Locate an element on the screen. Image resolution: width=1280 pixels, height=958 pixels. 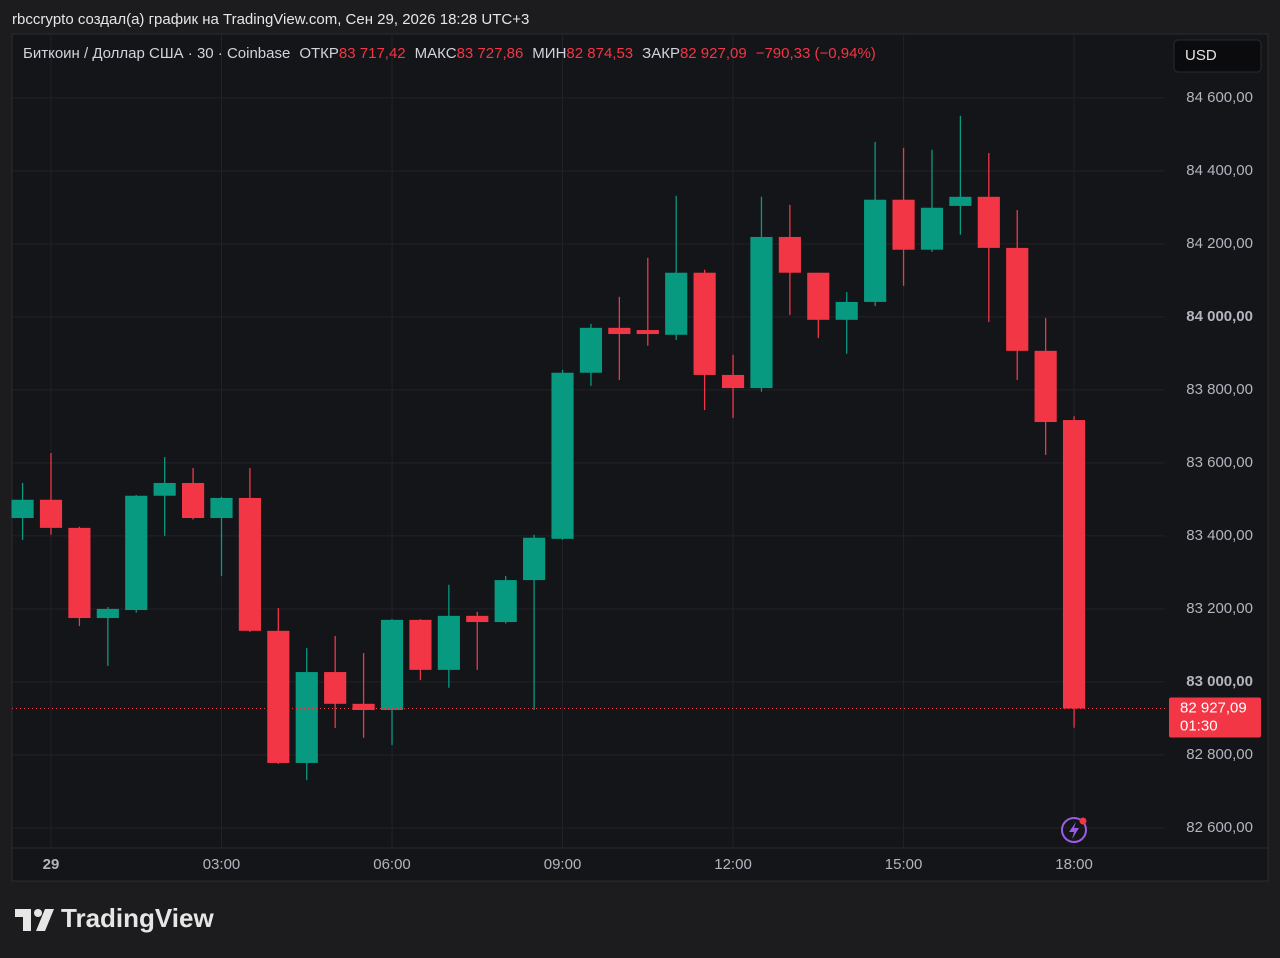
legend-value: 82 874,53 is located at coordinates (599, 53).